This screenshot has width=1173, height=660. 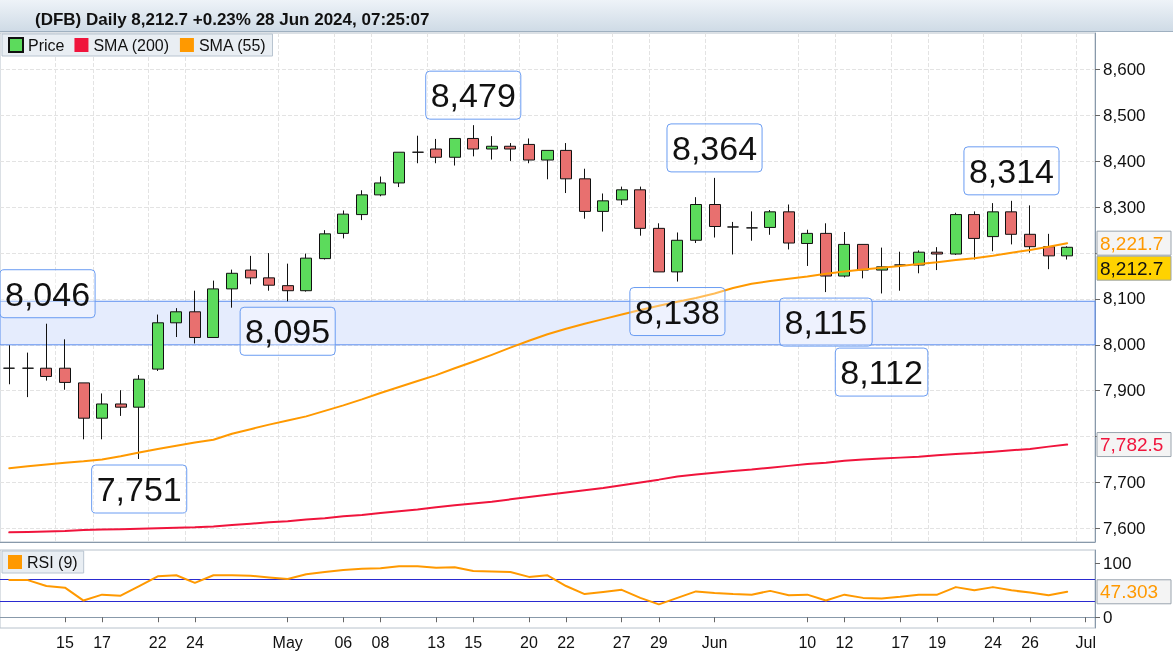 I want to click on x-tick-label: 29, so click(x=658, y=642).